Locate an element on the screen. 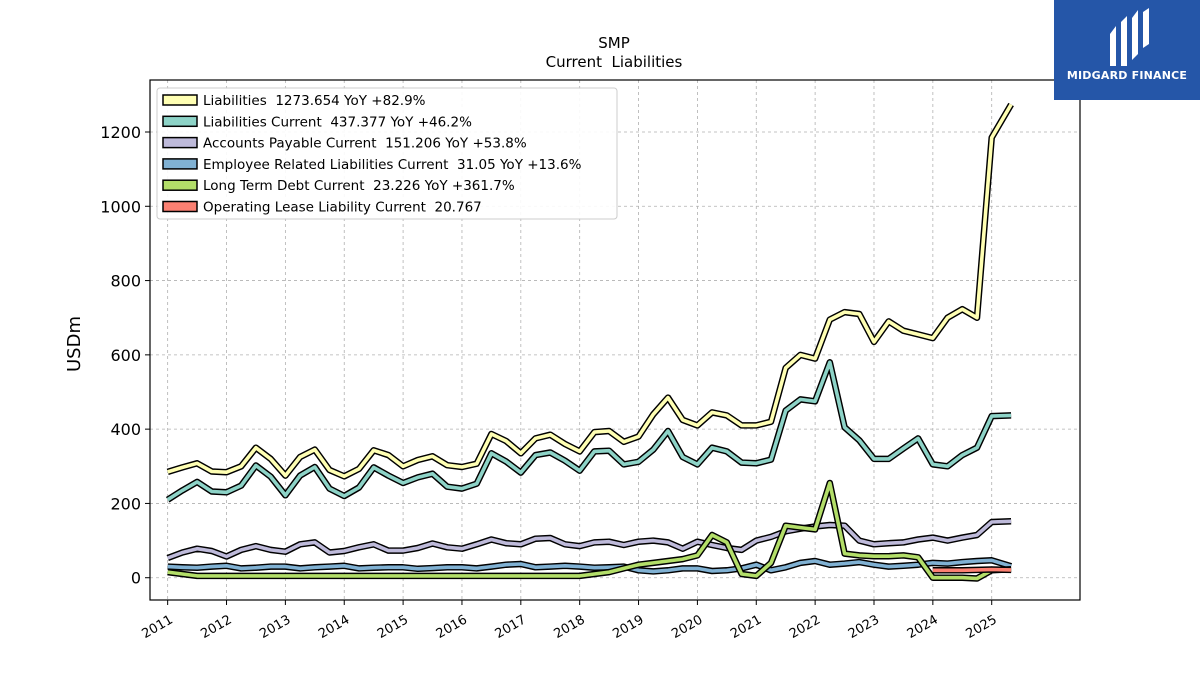 This screenshot has height=675, width=1200. y-tick-label: 200 is located at coordinates (125, 503).